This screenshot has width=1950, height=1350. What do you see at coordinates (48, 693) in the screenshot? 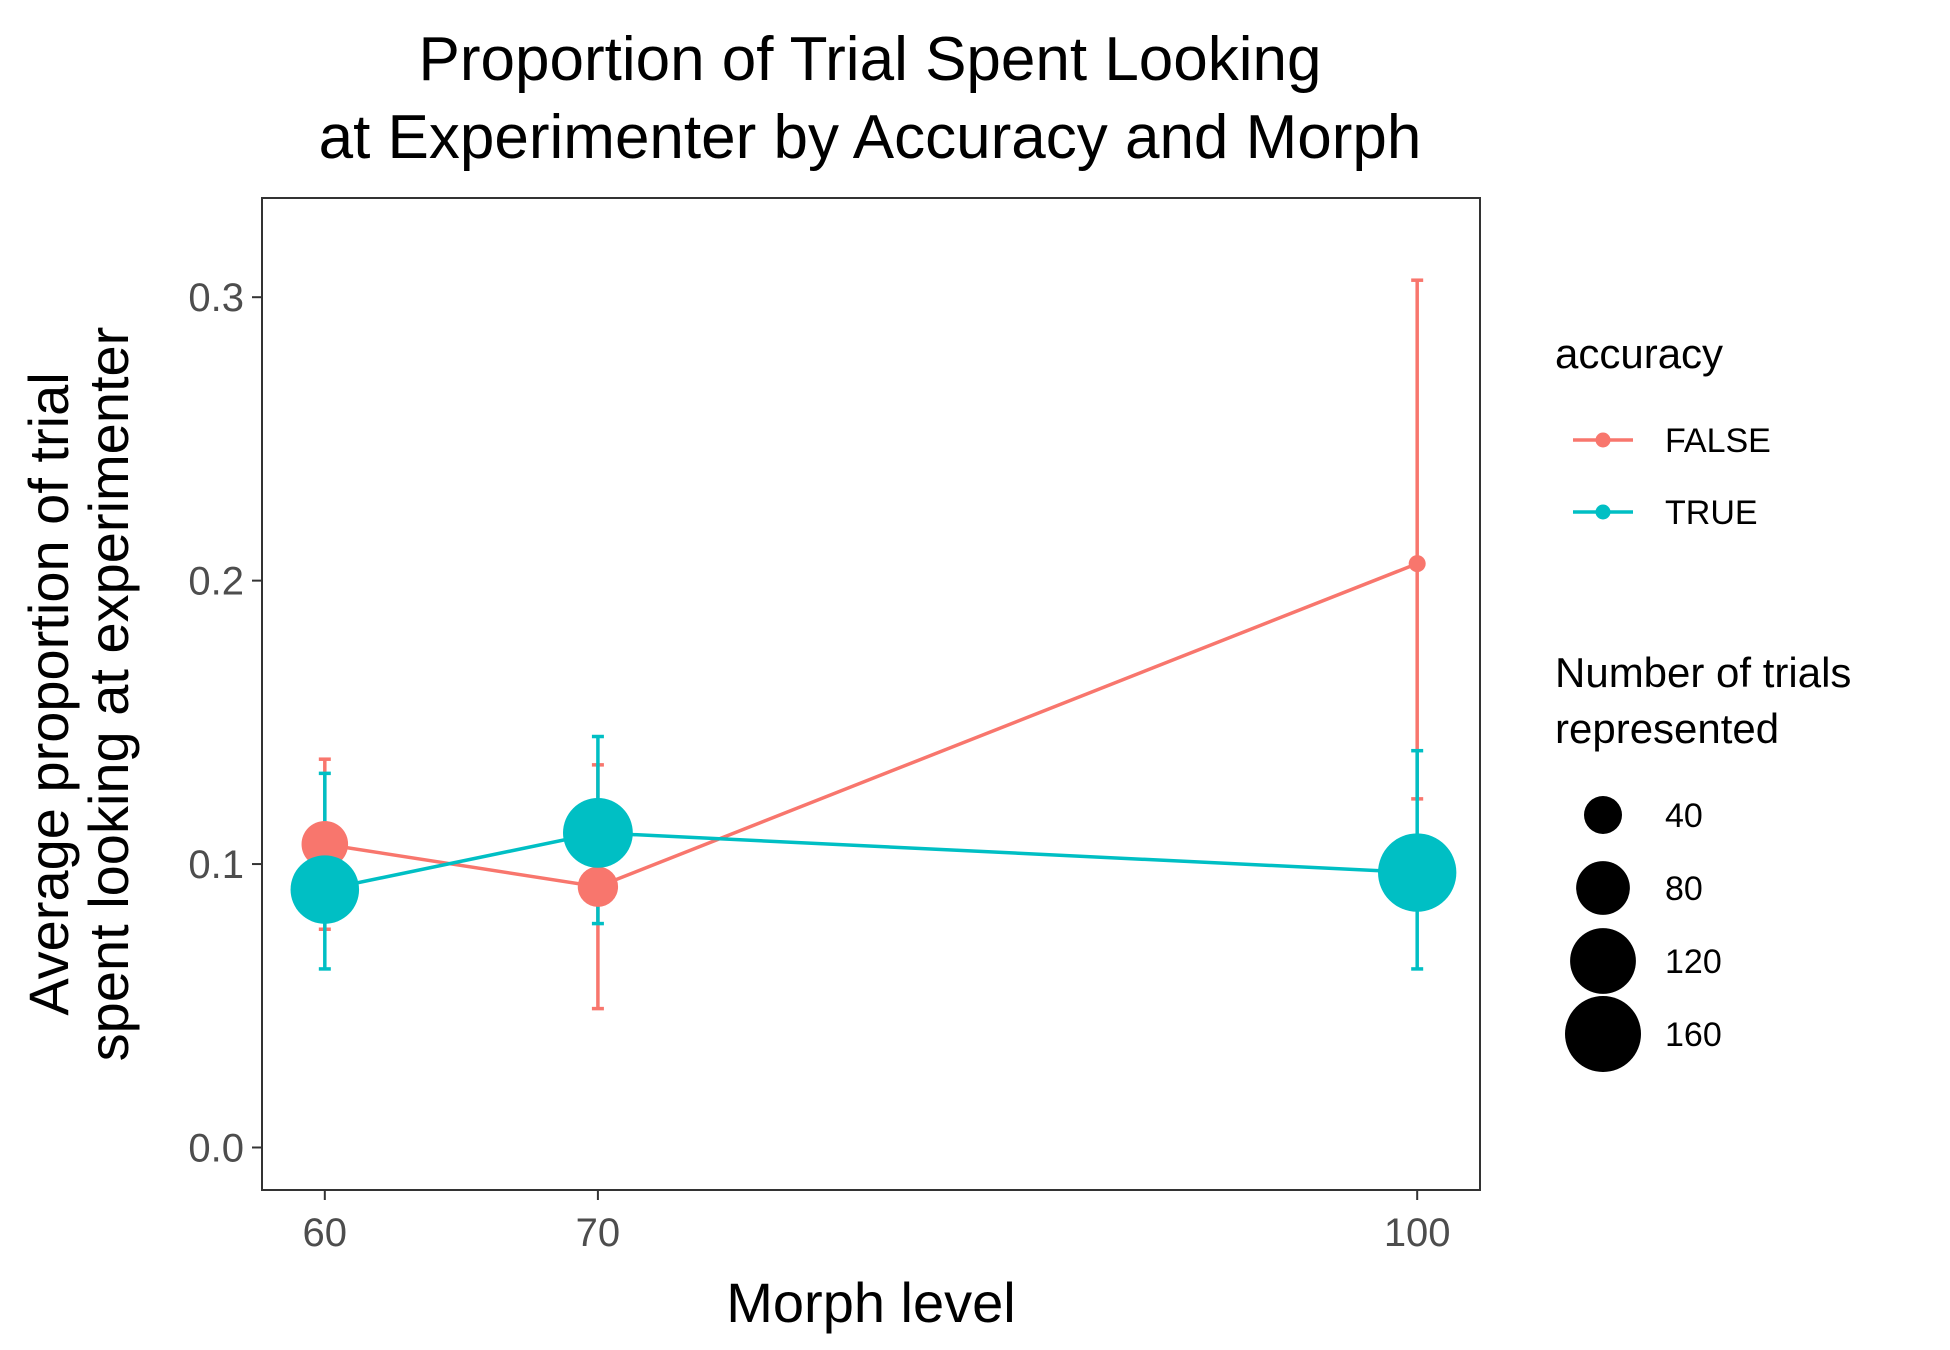
I see `y-axis-title-line-1: Average proportion of trial` at bounding box center [48, 693].